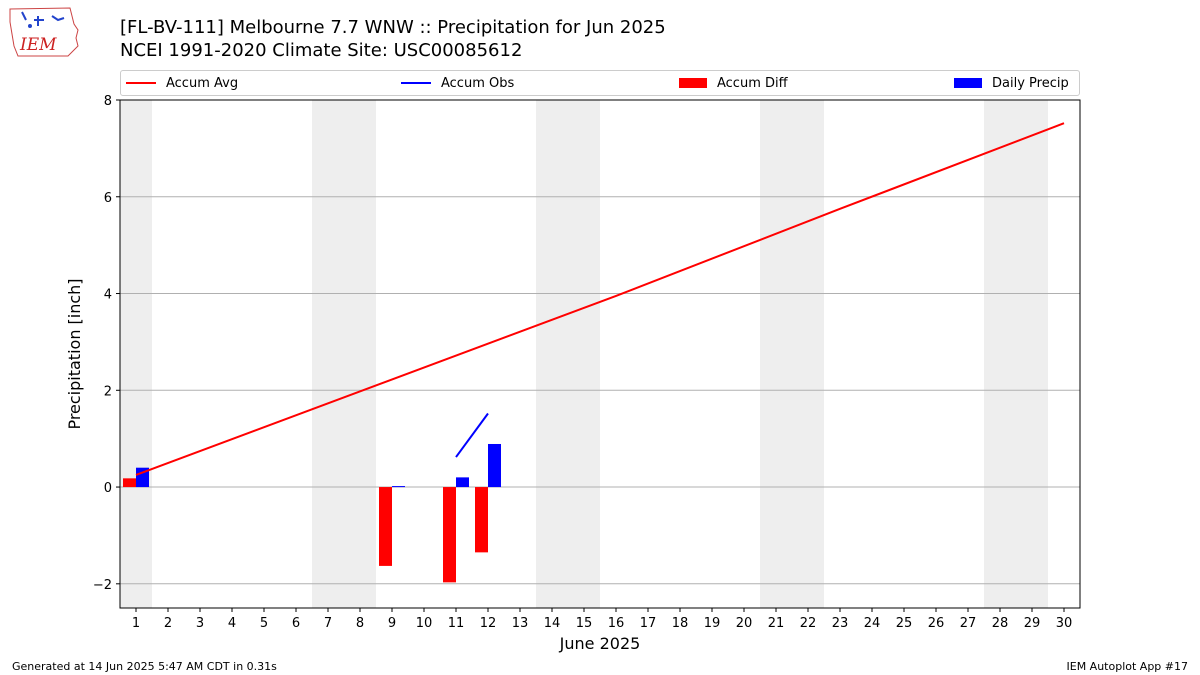 The image size is (1200, 675). Describe the element at coordinates (478, 83) in the screenshot. I see `legend-label-accum-obs: Accum Obs` at that location.